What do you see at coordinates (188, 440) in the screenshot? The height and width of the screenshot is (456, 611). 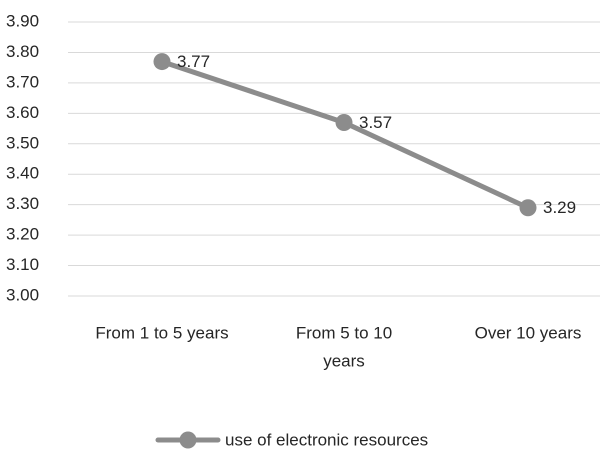 I see `legend-marker-swatch` at bounding box center [188, 440].